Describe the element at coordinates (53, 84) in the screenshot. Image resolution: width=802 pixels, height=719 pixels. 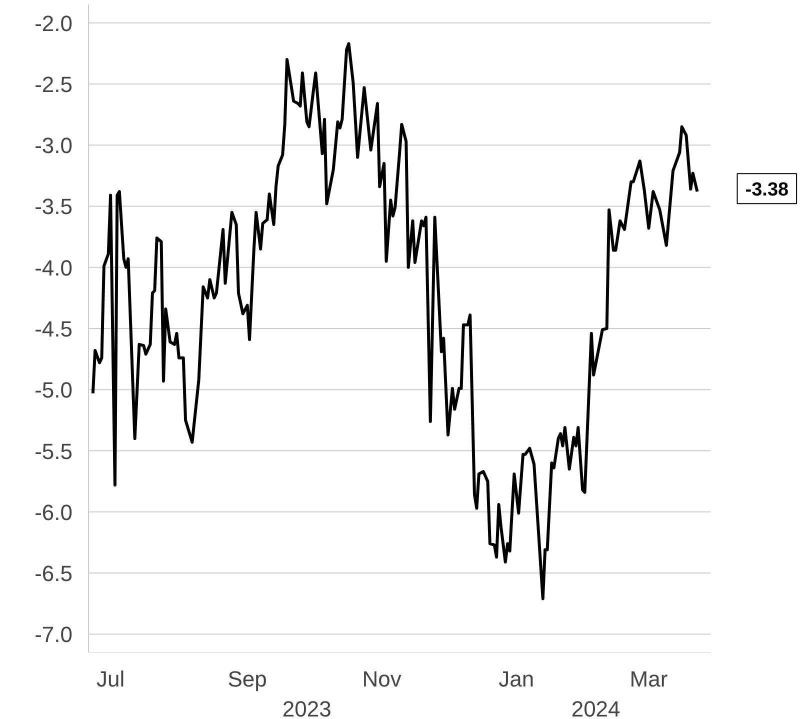
I see `y-tick-label: -2.5` at that location.